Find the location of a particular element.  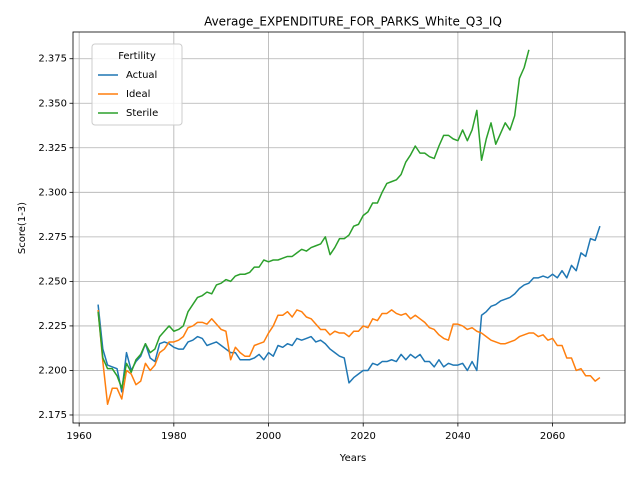

y-tick-label: 2.375 is located at coordinates (52, 59).